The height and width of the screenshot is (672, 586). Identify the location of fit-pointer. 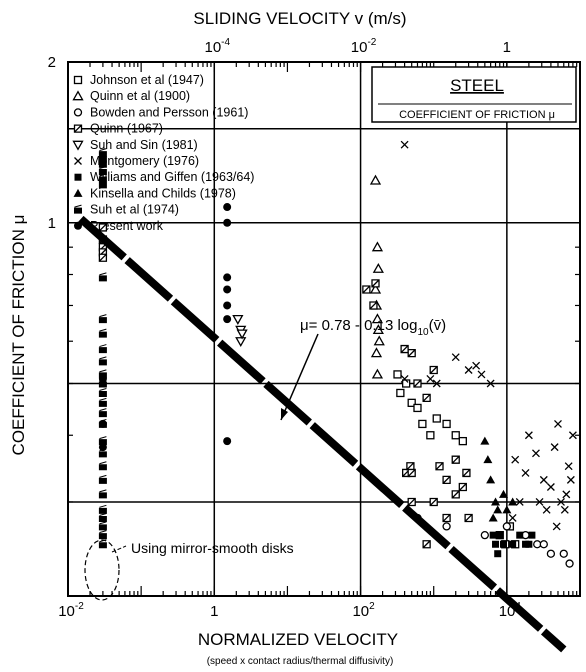
(299, 377).